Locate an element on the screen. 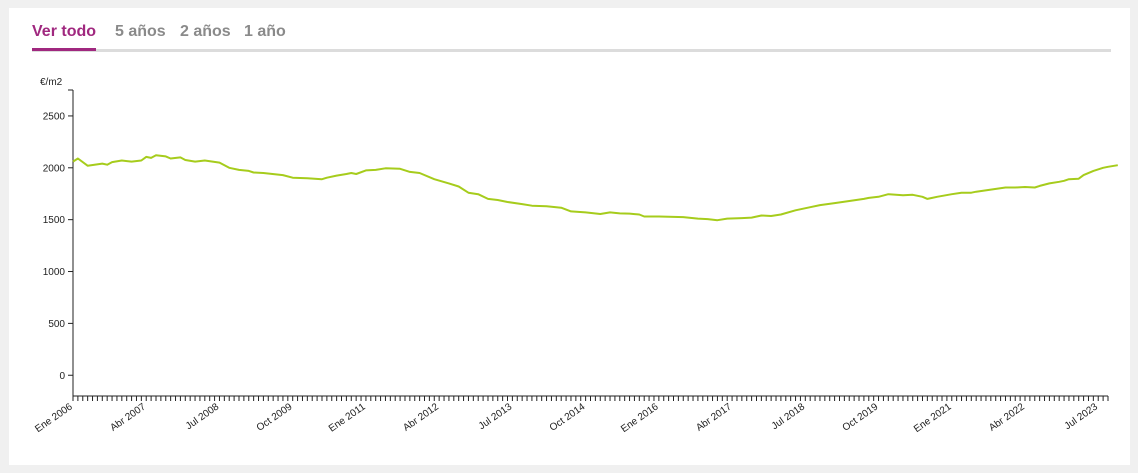 The height and width of the screenshot is (473, 1138). x-tick-label: Jul 2008 is located at coordinates (203, 416).